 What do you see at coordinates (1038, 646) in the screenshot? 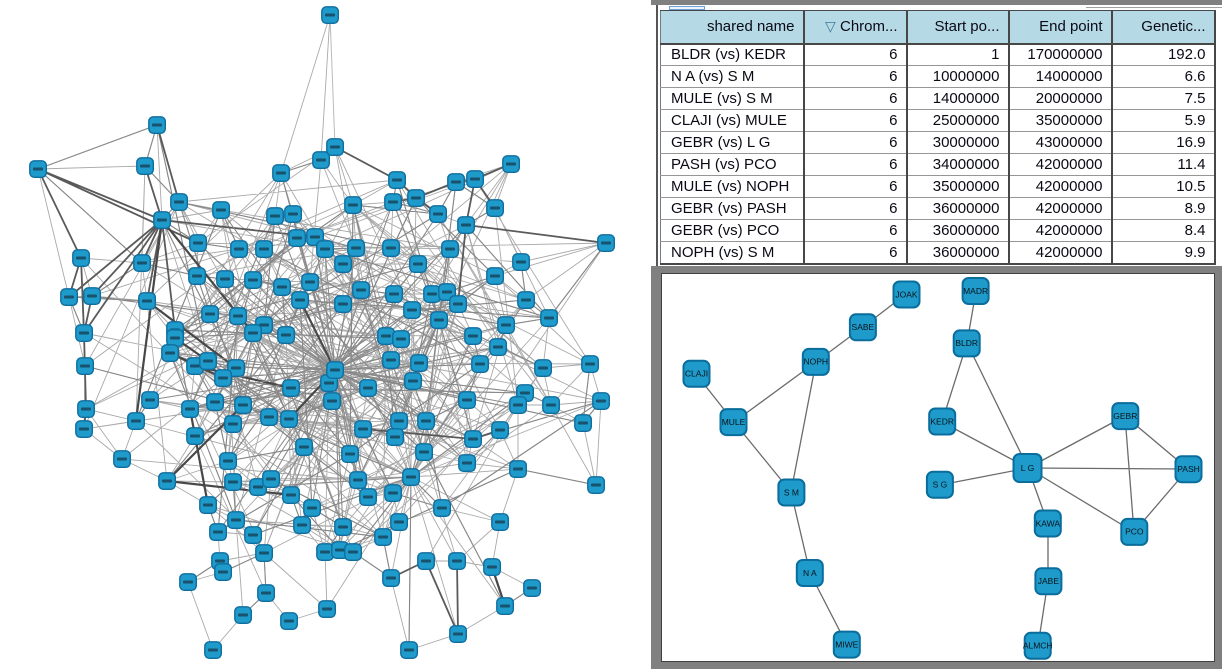
I see `svg-text: ALMCH` at bounding box center [1038, 646].